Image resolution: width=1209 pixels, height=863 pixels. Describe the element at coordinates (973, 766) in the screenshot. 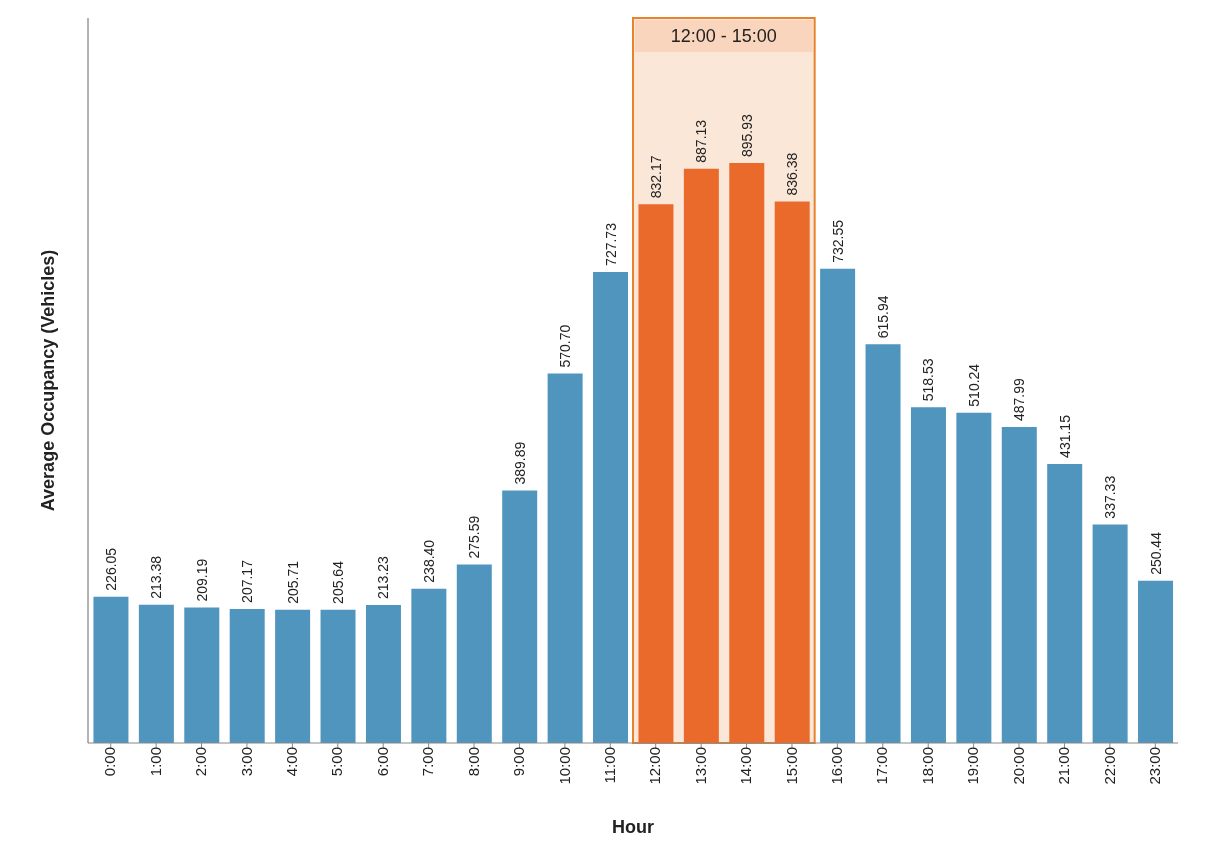

I see `x-tick-label: 19:00` at that location.